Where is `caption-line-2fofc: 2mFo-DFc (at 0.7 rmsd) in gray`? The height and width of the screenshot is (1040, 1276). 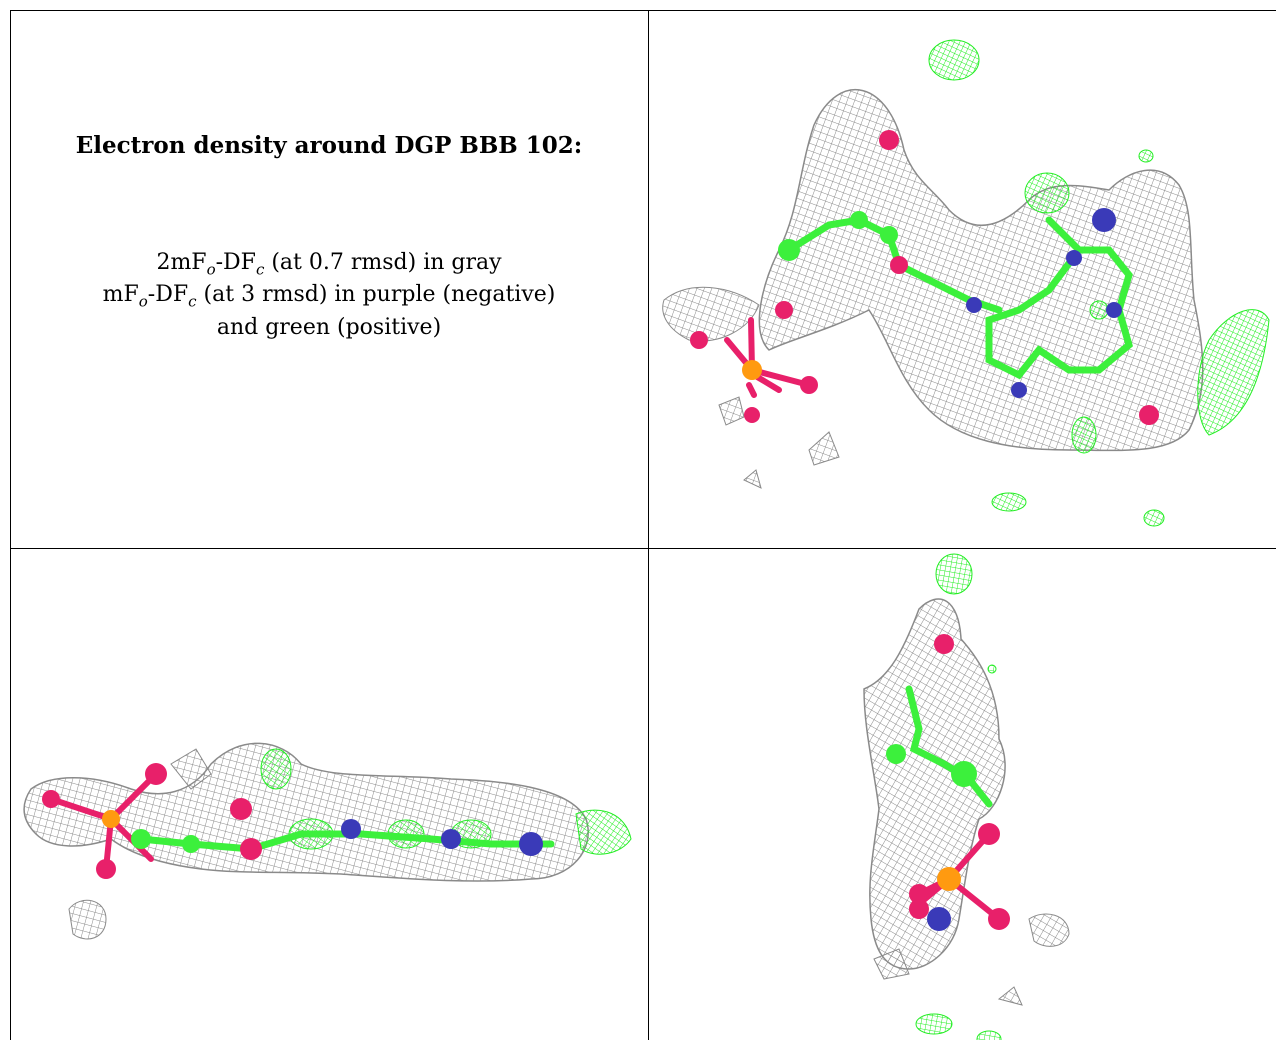 caption-line-2fofc: 2mFo-DFc (at 0.7 rmsd) in gray is located at coordinates (329, 264).